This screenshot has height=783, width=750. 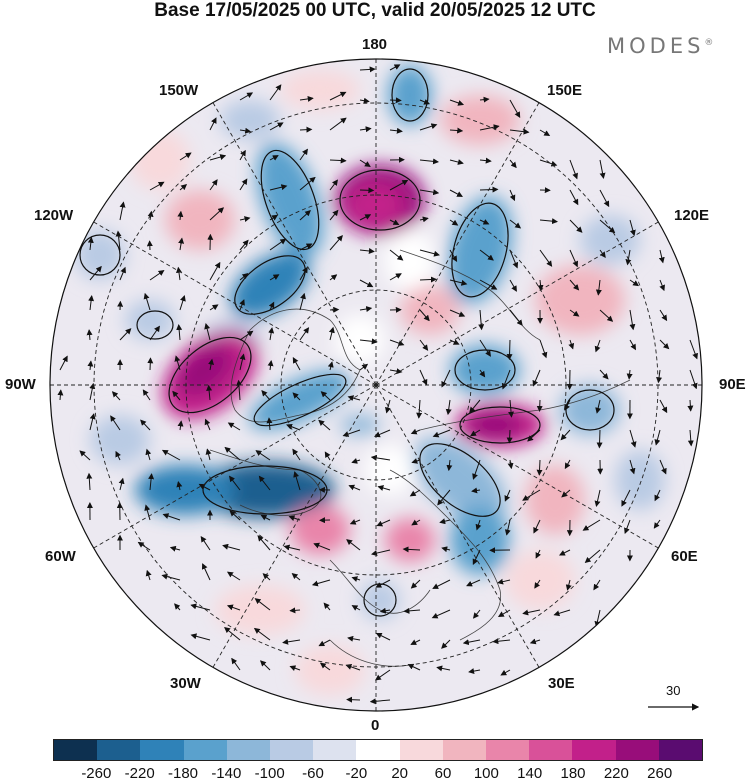 What do you see at coordinates (616, 773) in the screenshot?
I see `colorbar-tick-label: 220` at bounding box center [616, 773].